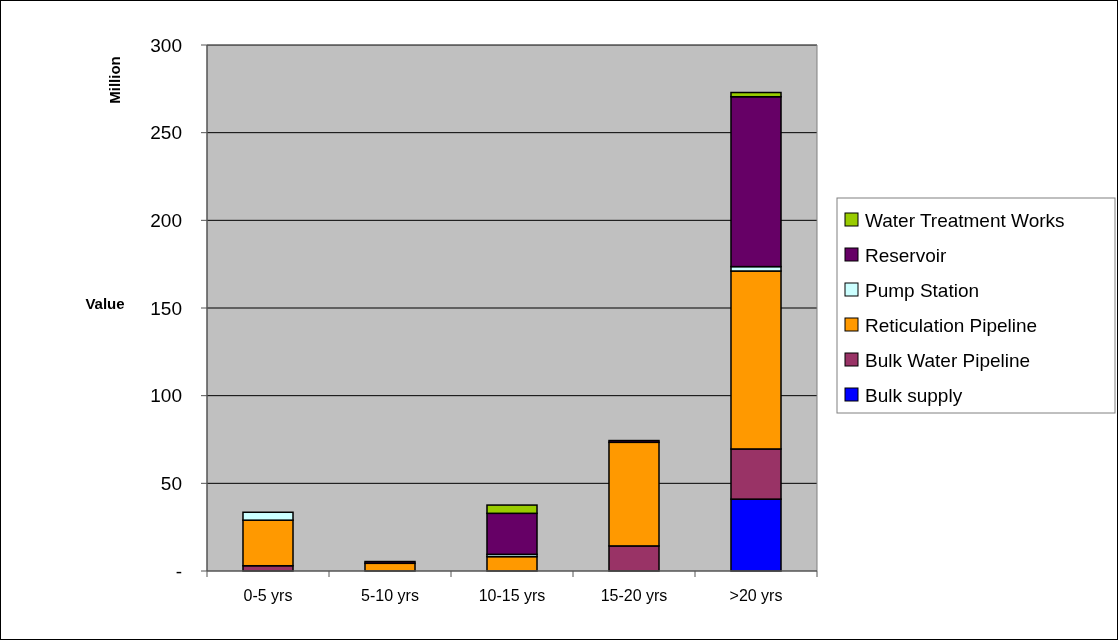  What do you see at coordinates (178, 571) in the screenshot?
I see `y-tick-label: -` at bounding box center [178, 571].